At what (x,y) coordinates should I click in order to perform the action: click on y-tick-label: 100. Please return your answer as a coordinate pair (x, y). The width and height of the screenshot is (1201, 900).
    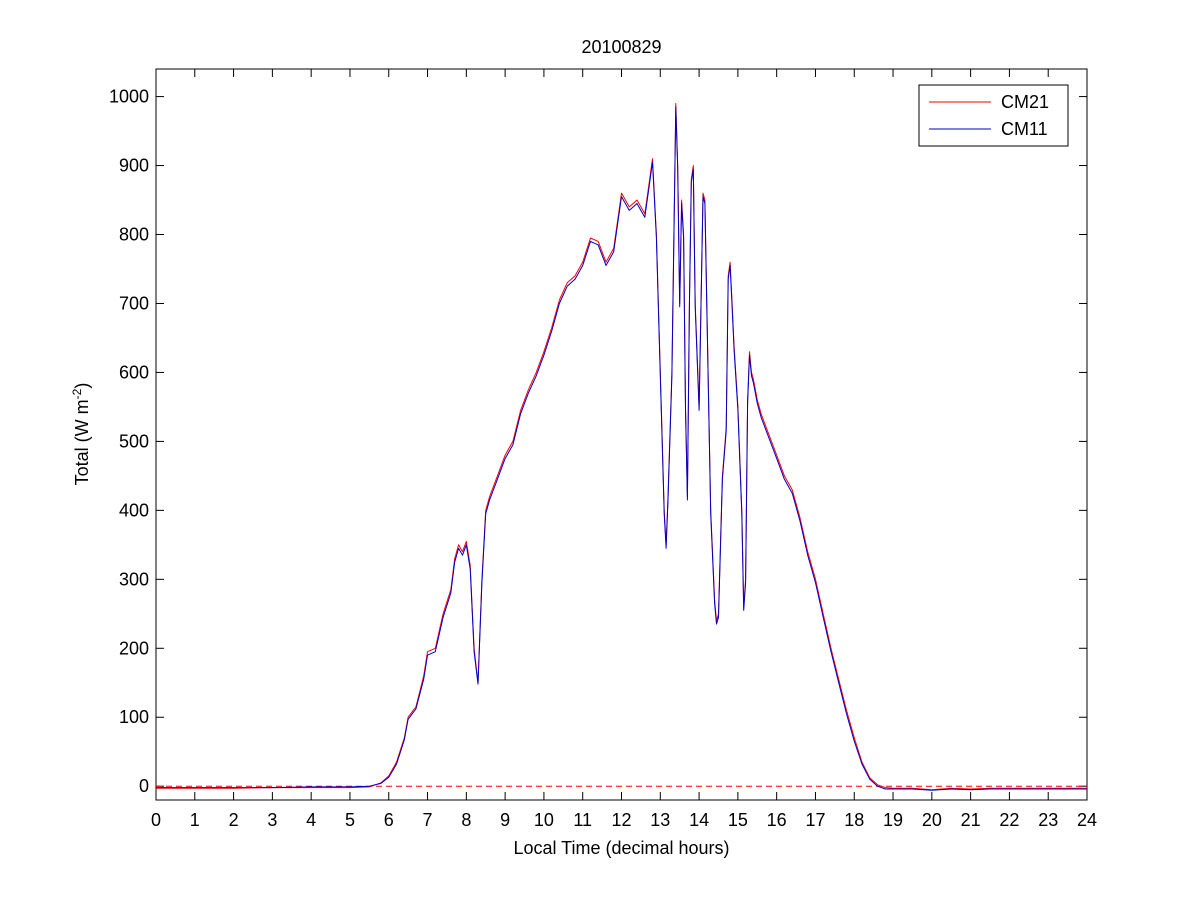
    Looking at the image, I should click on (134, 717).